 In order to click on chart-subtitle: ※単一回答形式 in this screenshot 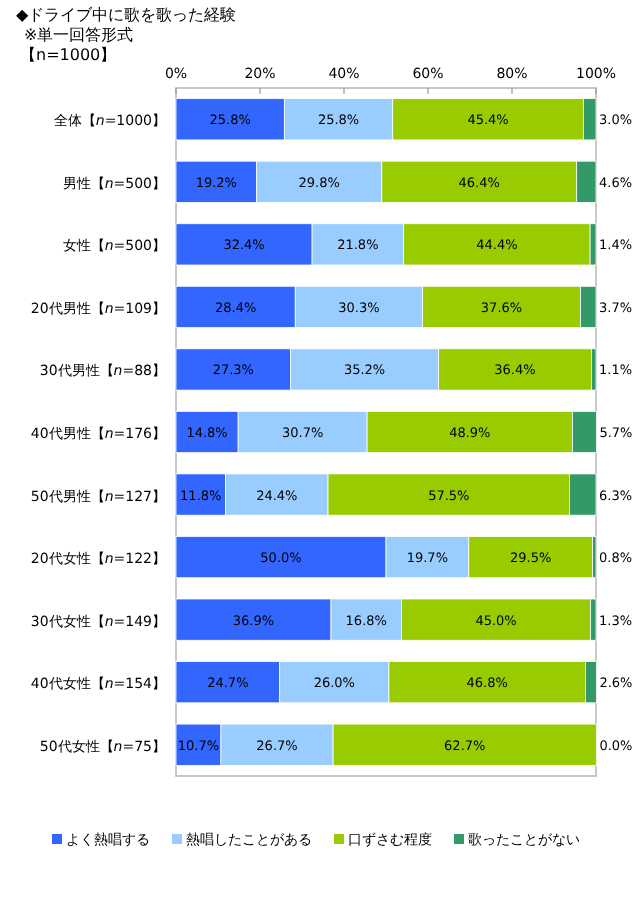, I will do `click(79, 35)`.